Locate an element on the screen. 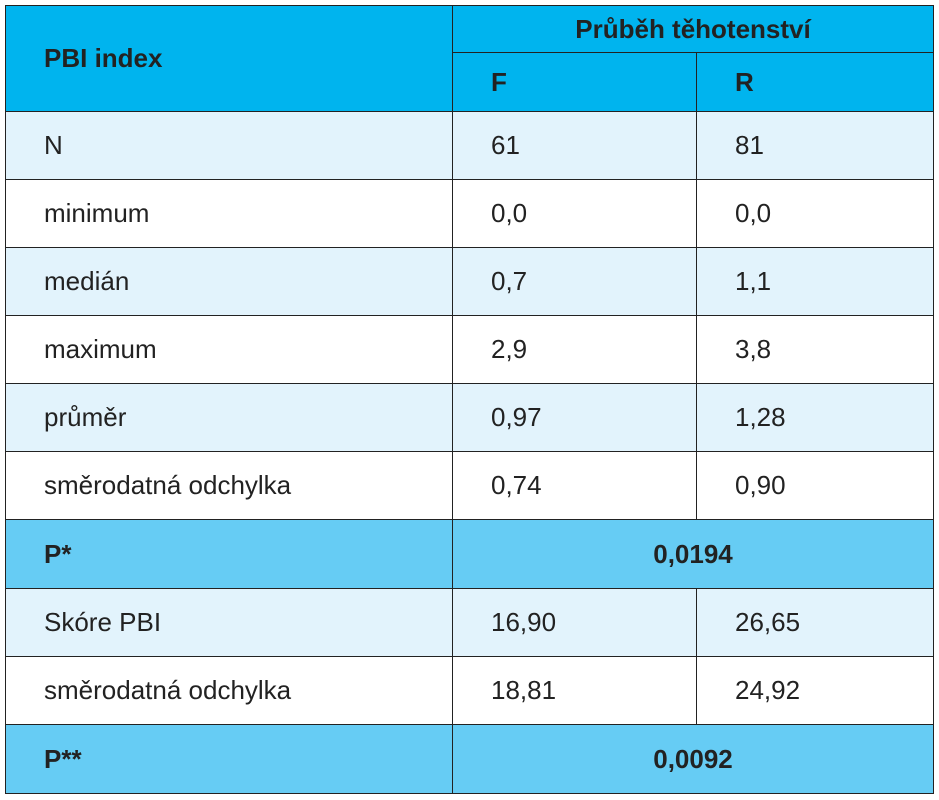 The width and height of the screenshot is (939, 800). table-row: N 61 81 is located at coordinates (470, 145).